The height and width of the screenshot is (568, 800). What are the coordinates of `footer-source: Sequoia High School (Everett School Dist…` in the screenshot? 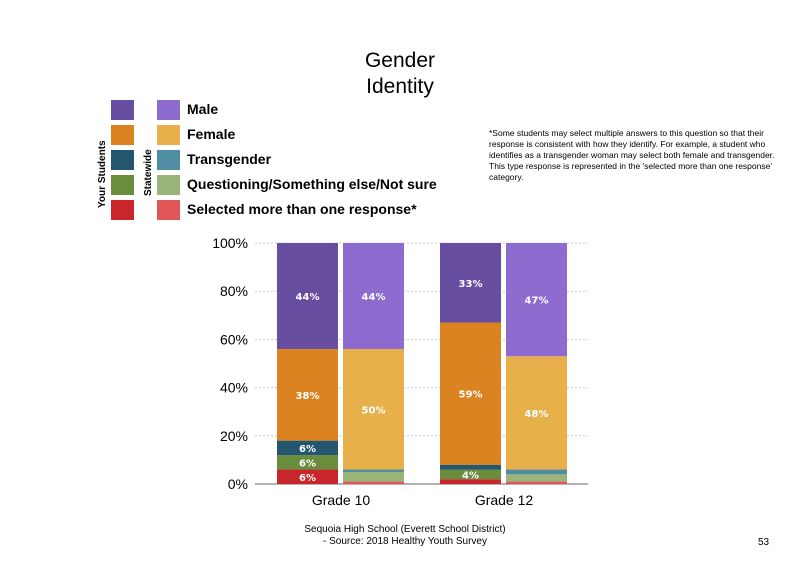 It's located at (405, 536).